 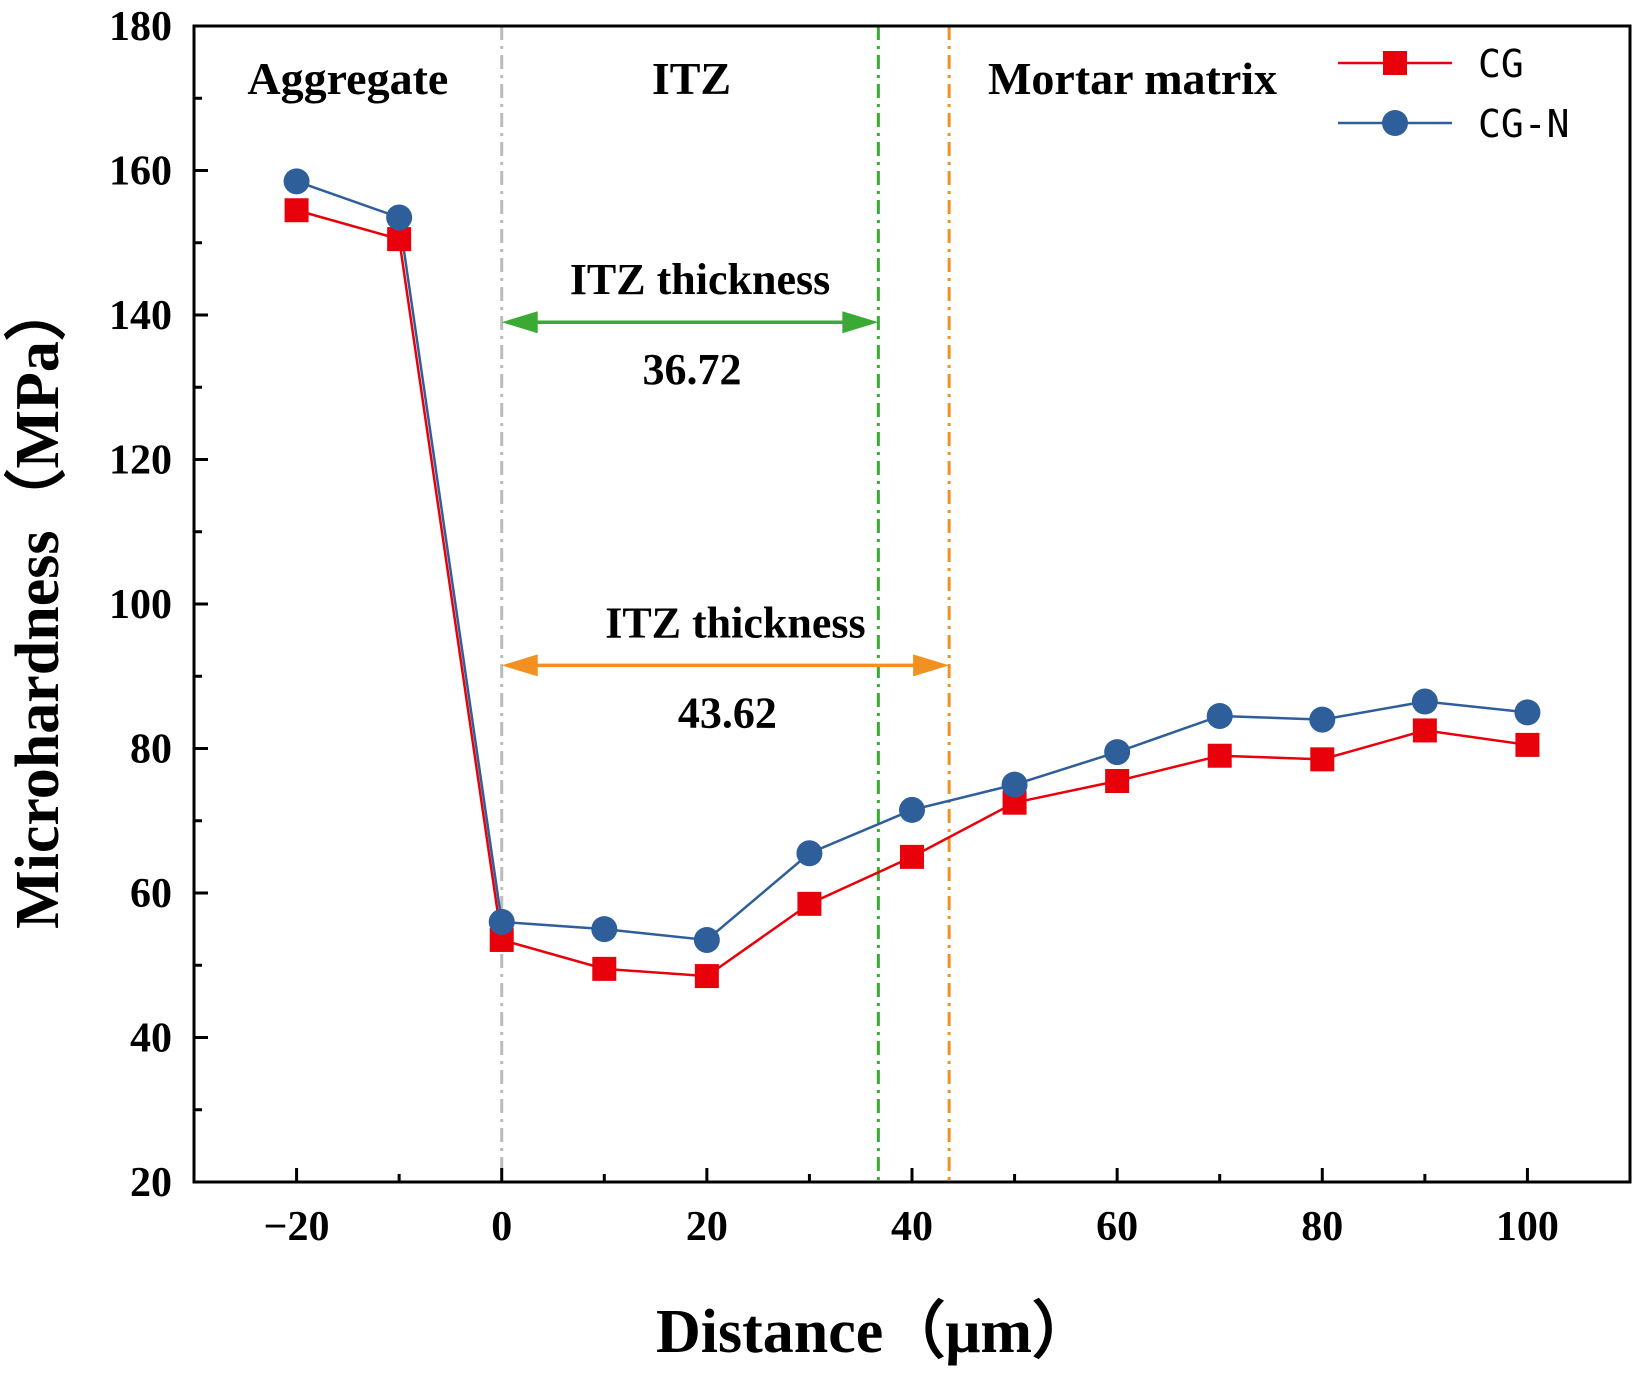 What do you see at coordinates (1527, 1227) in the screenshot?
I see `x-tick-label: 100` at bounding box center [1527, 1227].